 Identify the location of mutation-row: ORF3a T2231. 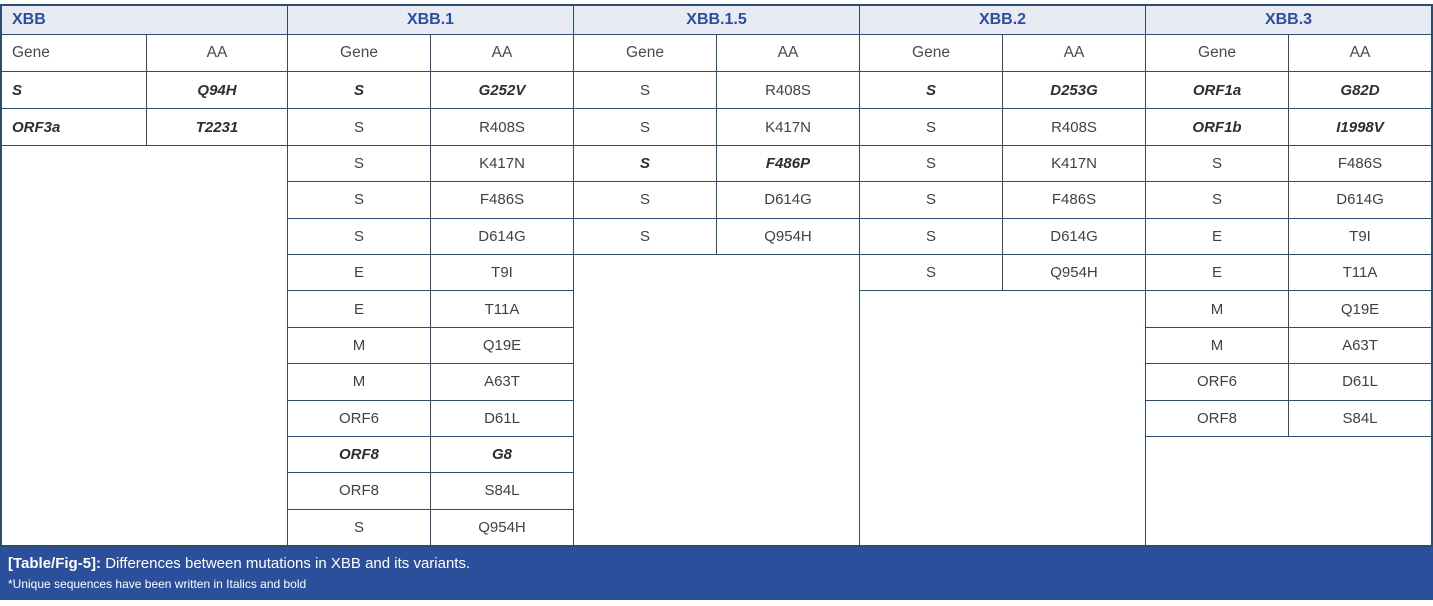
(144, 126).